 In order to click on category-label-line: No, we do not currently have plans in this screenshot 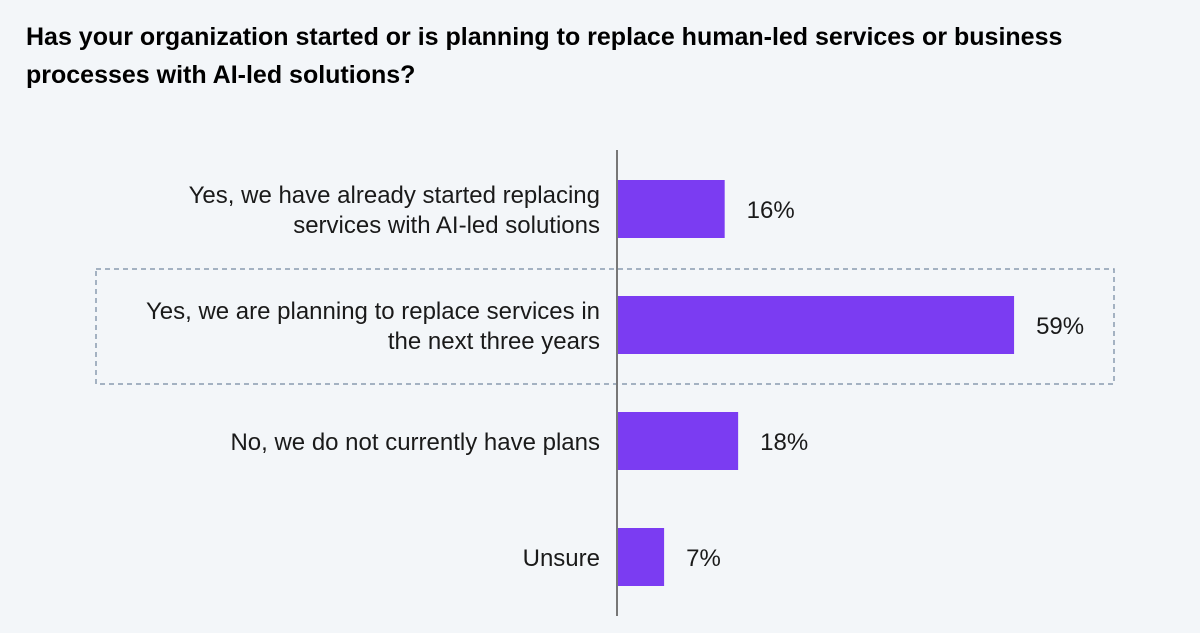, I will do `click(415, 442)`.